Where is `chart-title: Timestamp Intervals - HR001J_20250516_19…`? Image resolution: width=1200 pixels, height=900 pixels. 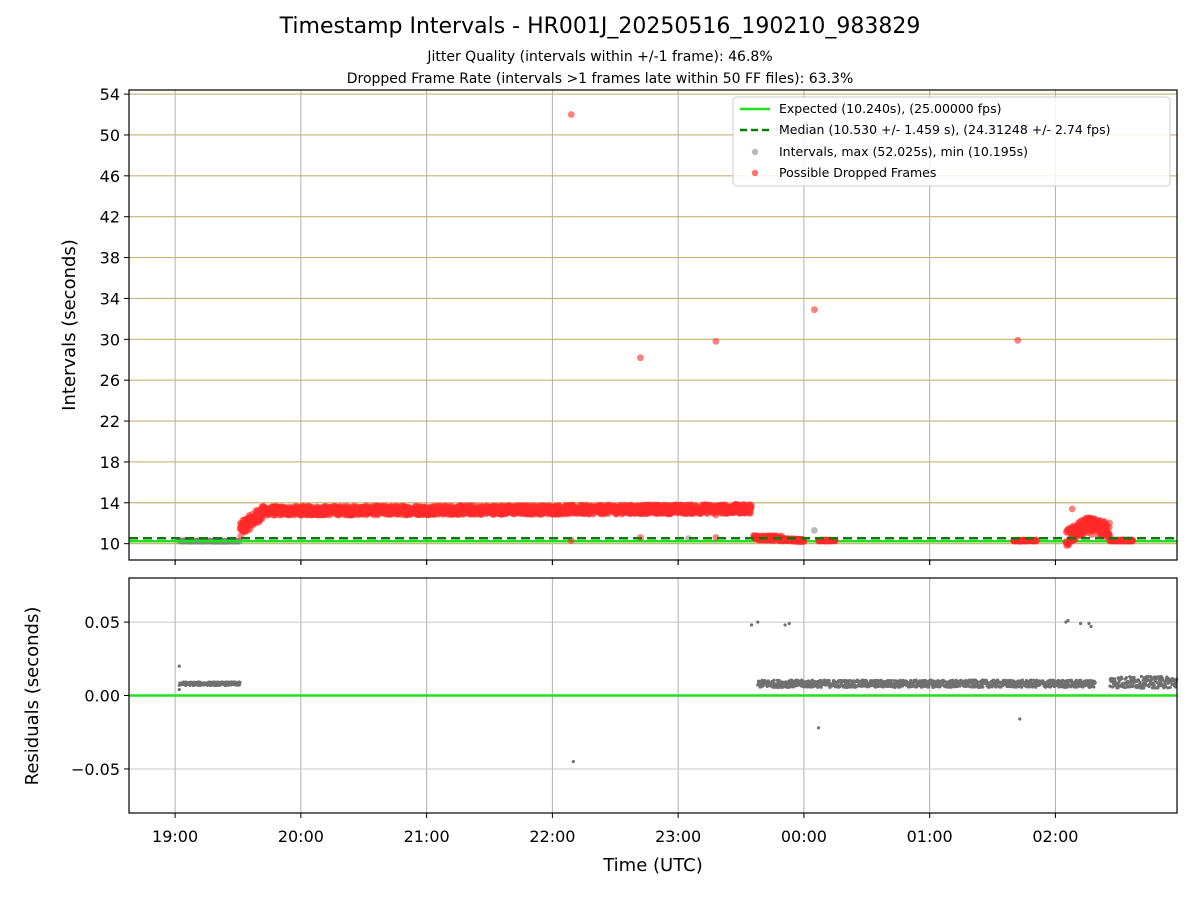 chart-title: Timestamp Intervals - HR001J_20250516_19… is located at coordinates (600, 26).